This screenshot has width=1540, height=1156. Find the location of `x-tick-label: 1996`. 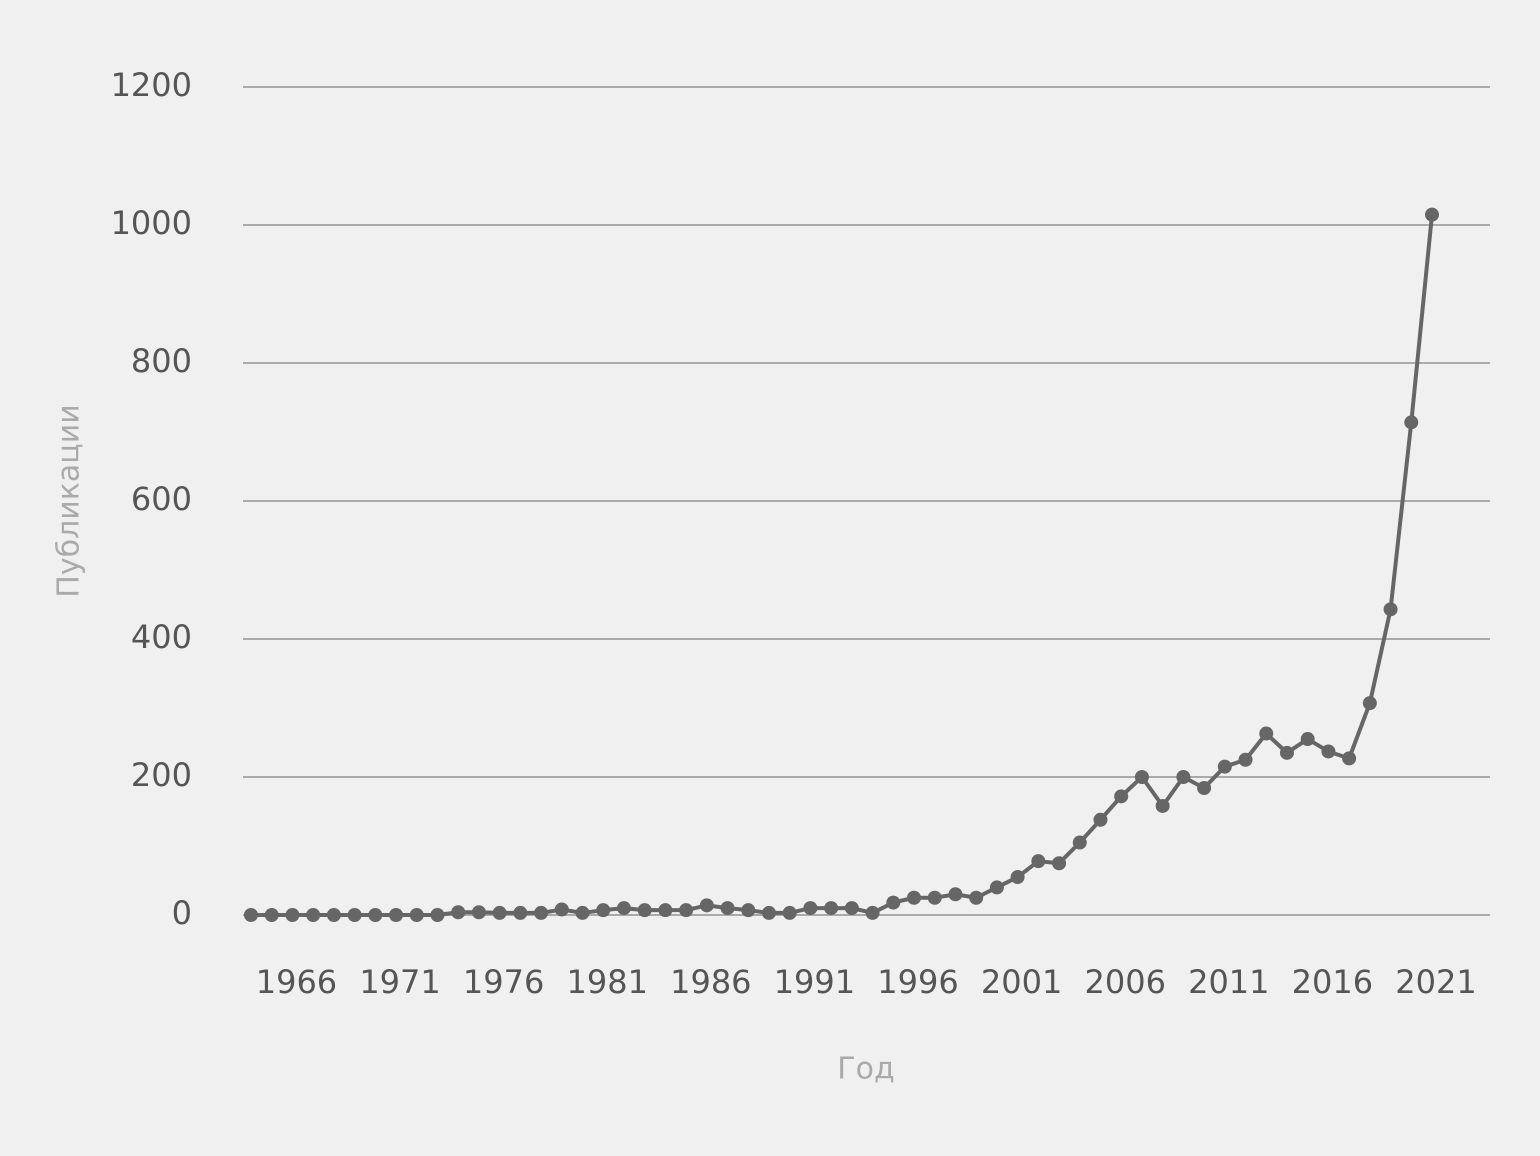

x-tick-label: 1996 is located at coordinates (917, 982).